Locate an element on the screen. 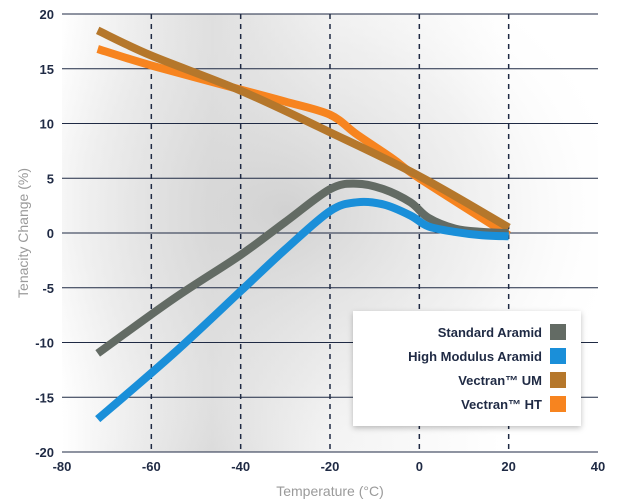 The width and height of the screenshot is (627, 502). y-axis-title: Tenacity Change (%) is located at coordinates (23, 233).